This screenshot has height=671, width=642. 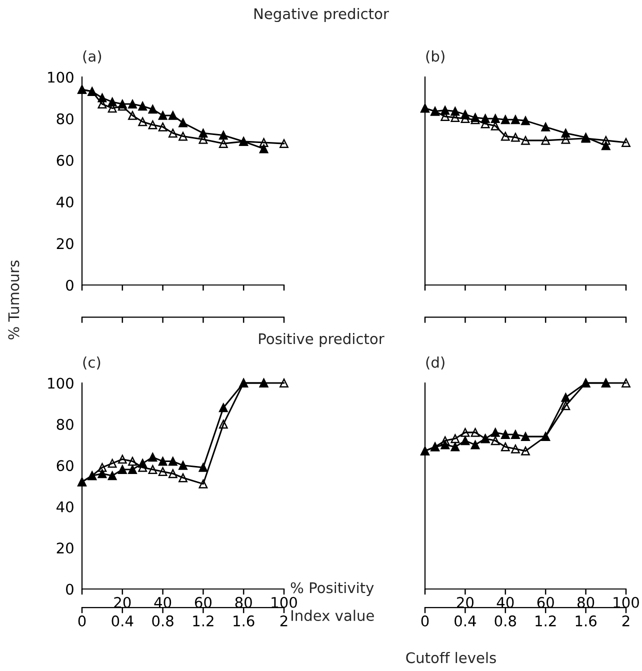 What do you see at coordinates (332, 616) in the screenshot?
I see `x2-axis-title: Index value` at bounding box center [332, 616].